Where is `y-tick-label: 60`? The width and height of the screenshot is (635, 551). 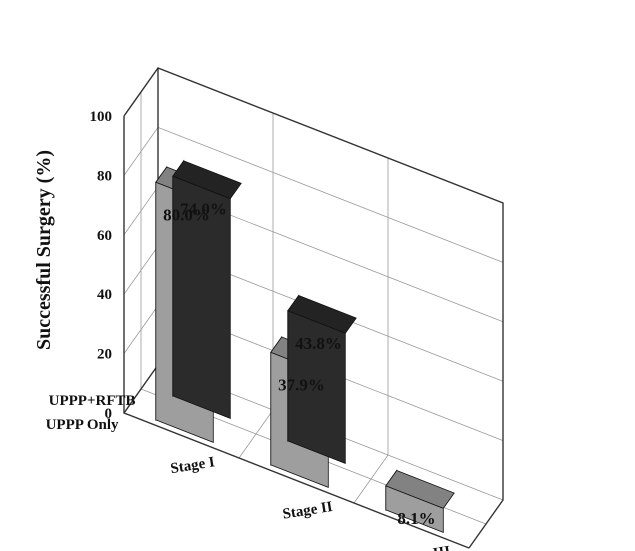 y-tick-label: 60 is located at coordinates (104, 236).